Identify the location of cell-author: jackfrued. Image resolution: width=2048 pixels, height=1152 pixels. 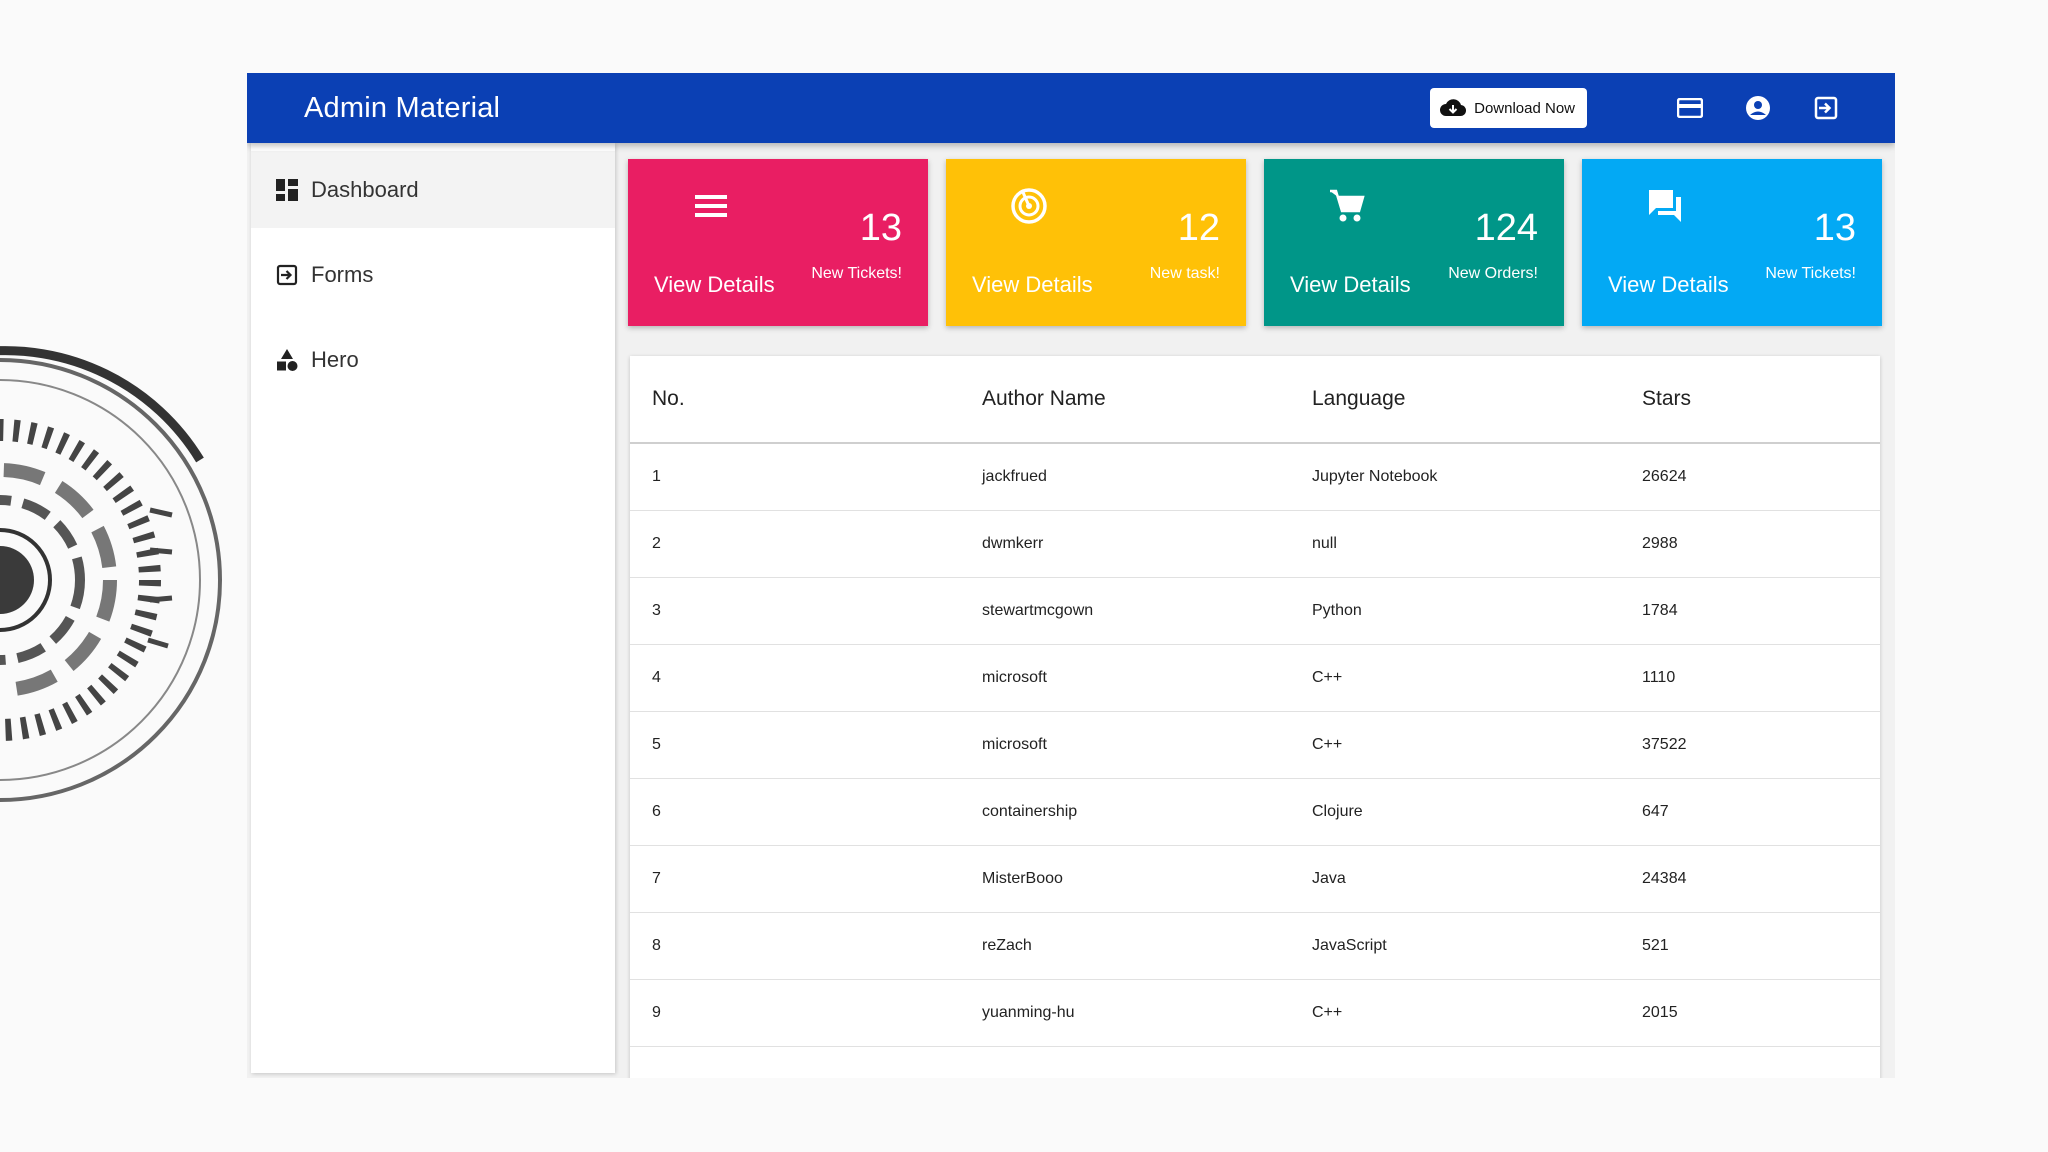
(1125, 477).